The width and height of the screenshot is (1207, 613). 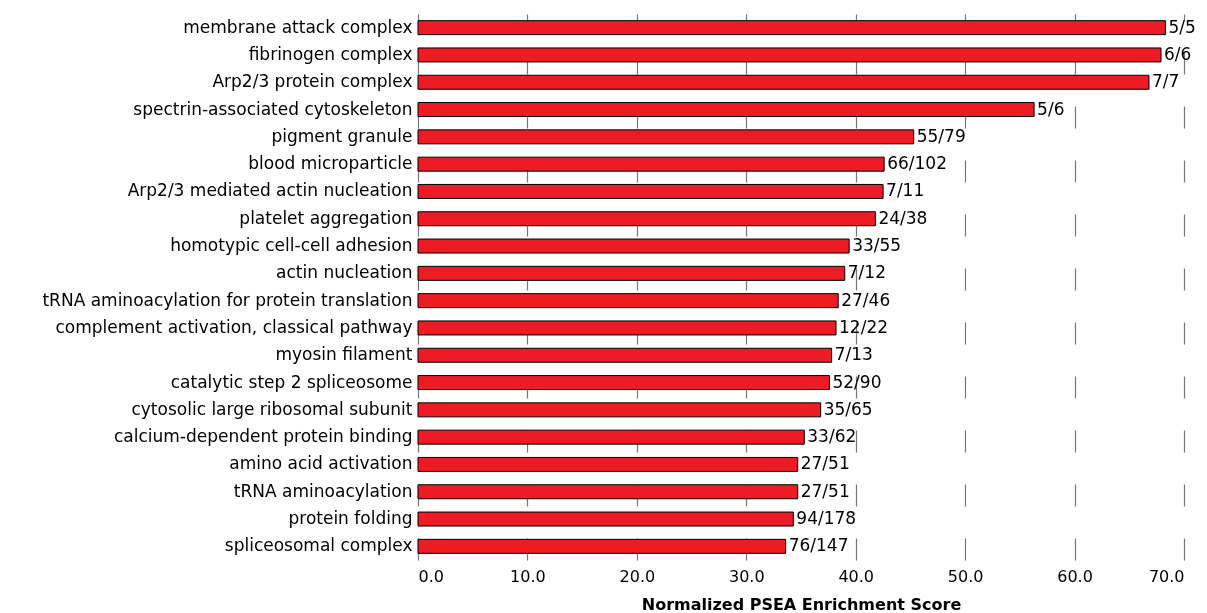 I want to click on annotation: 6/6, so click(x=1178, y=53).